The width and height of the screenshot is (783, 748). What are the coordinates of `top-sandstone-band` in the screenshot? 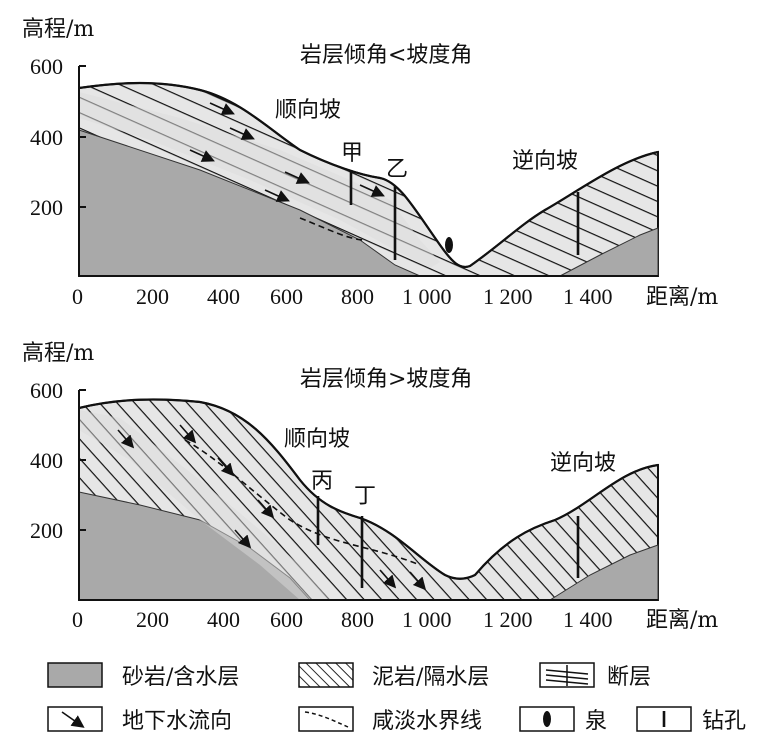 It's located at (259, 180).